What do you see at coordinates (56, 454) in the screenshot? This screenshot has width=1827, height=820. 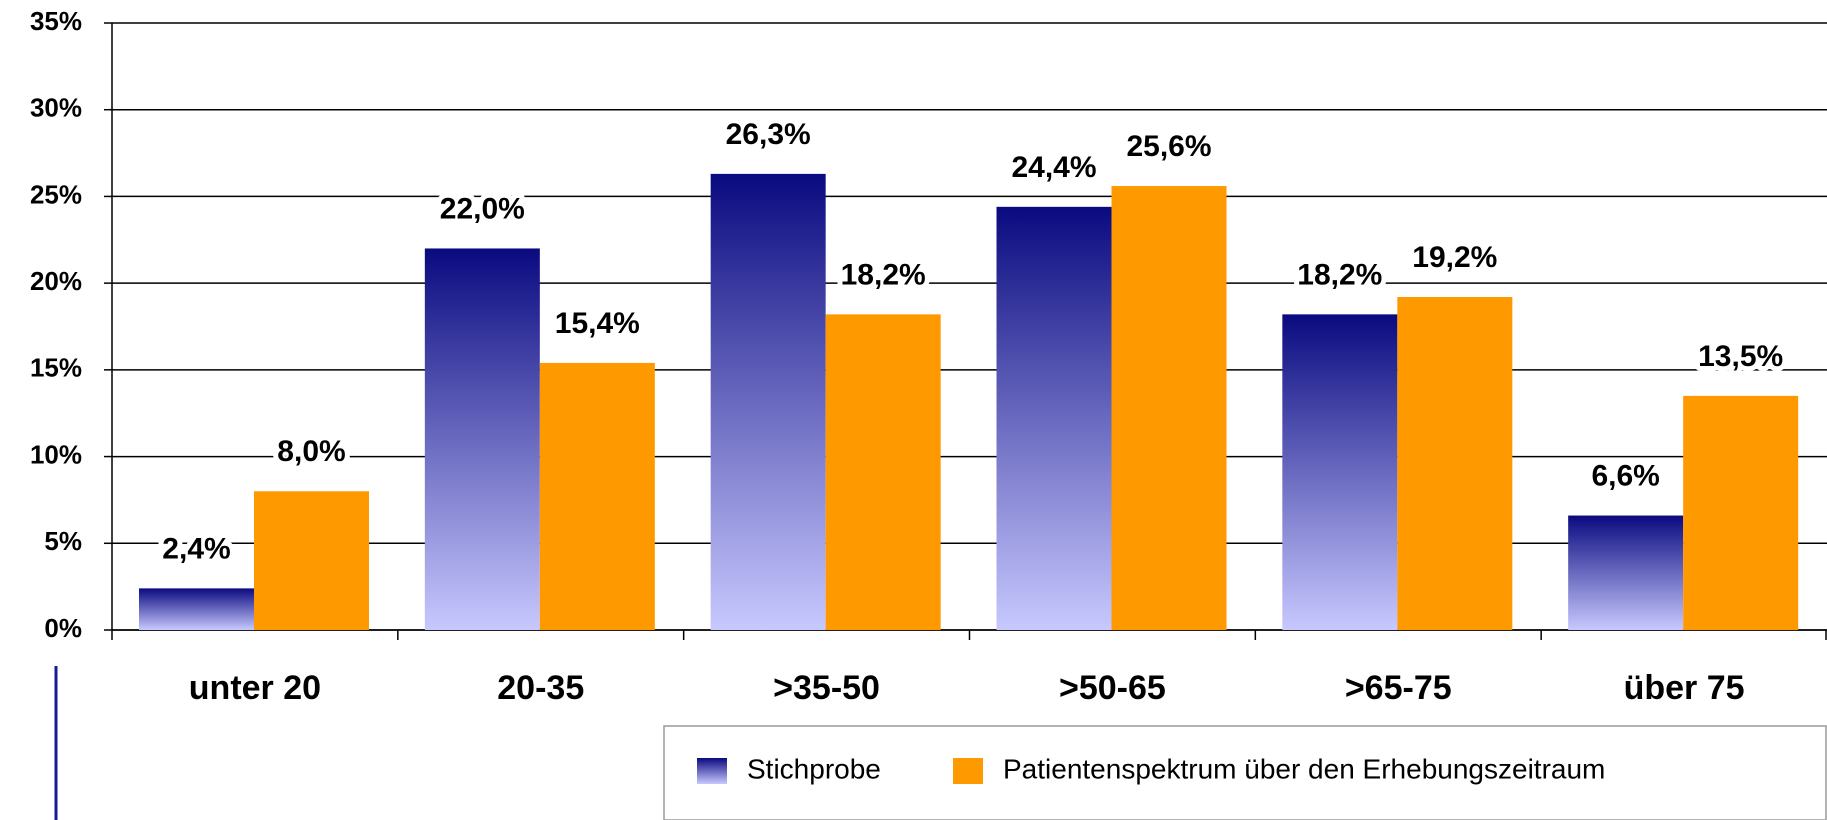 I see `y-tick-label: 10%` at bounding box center [56, 454].